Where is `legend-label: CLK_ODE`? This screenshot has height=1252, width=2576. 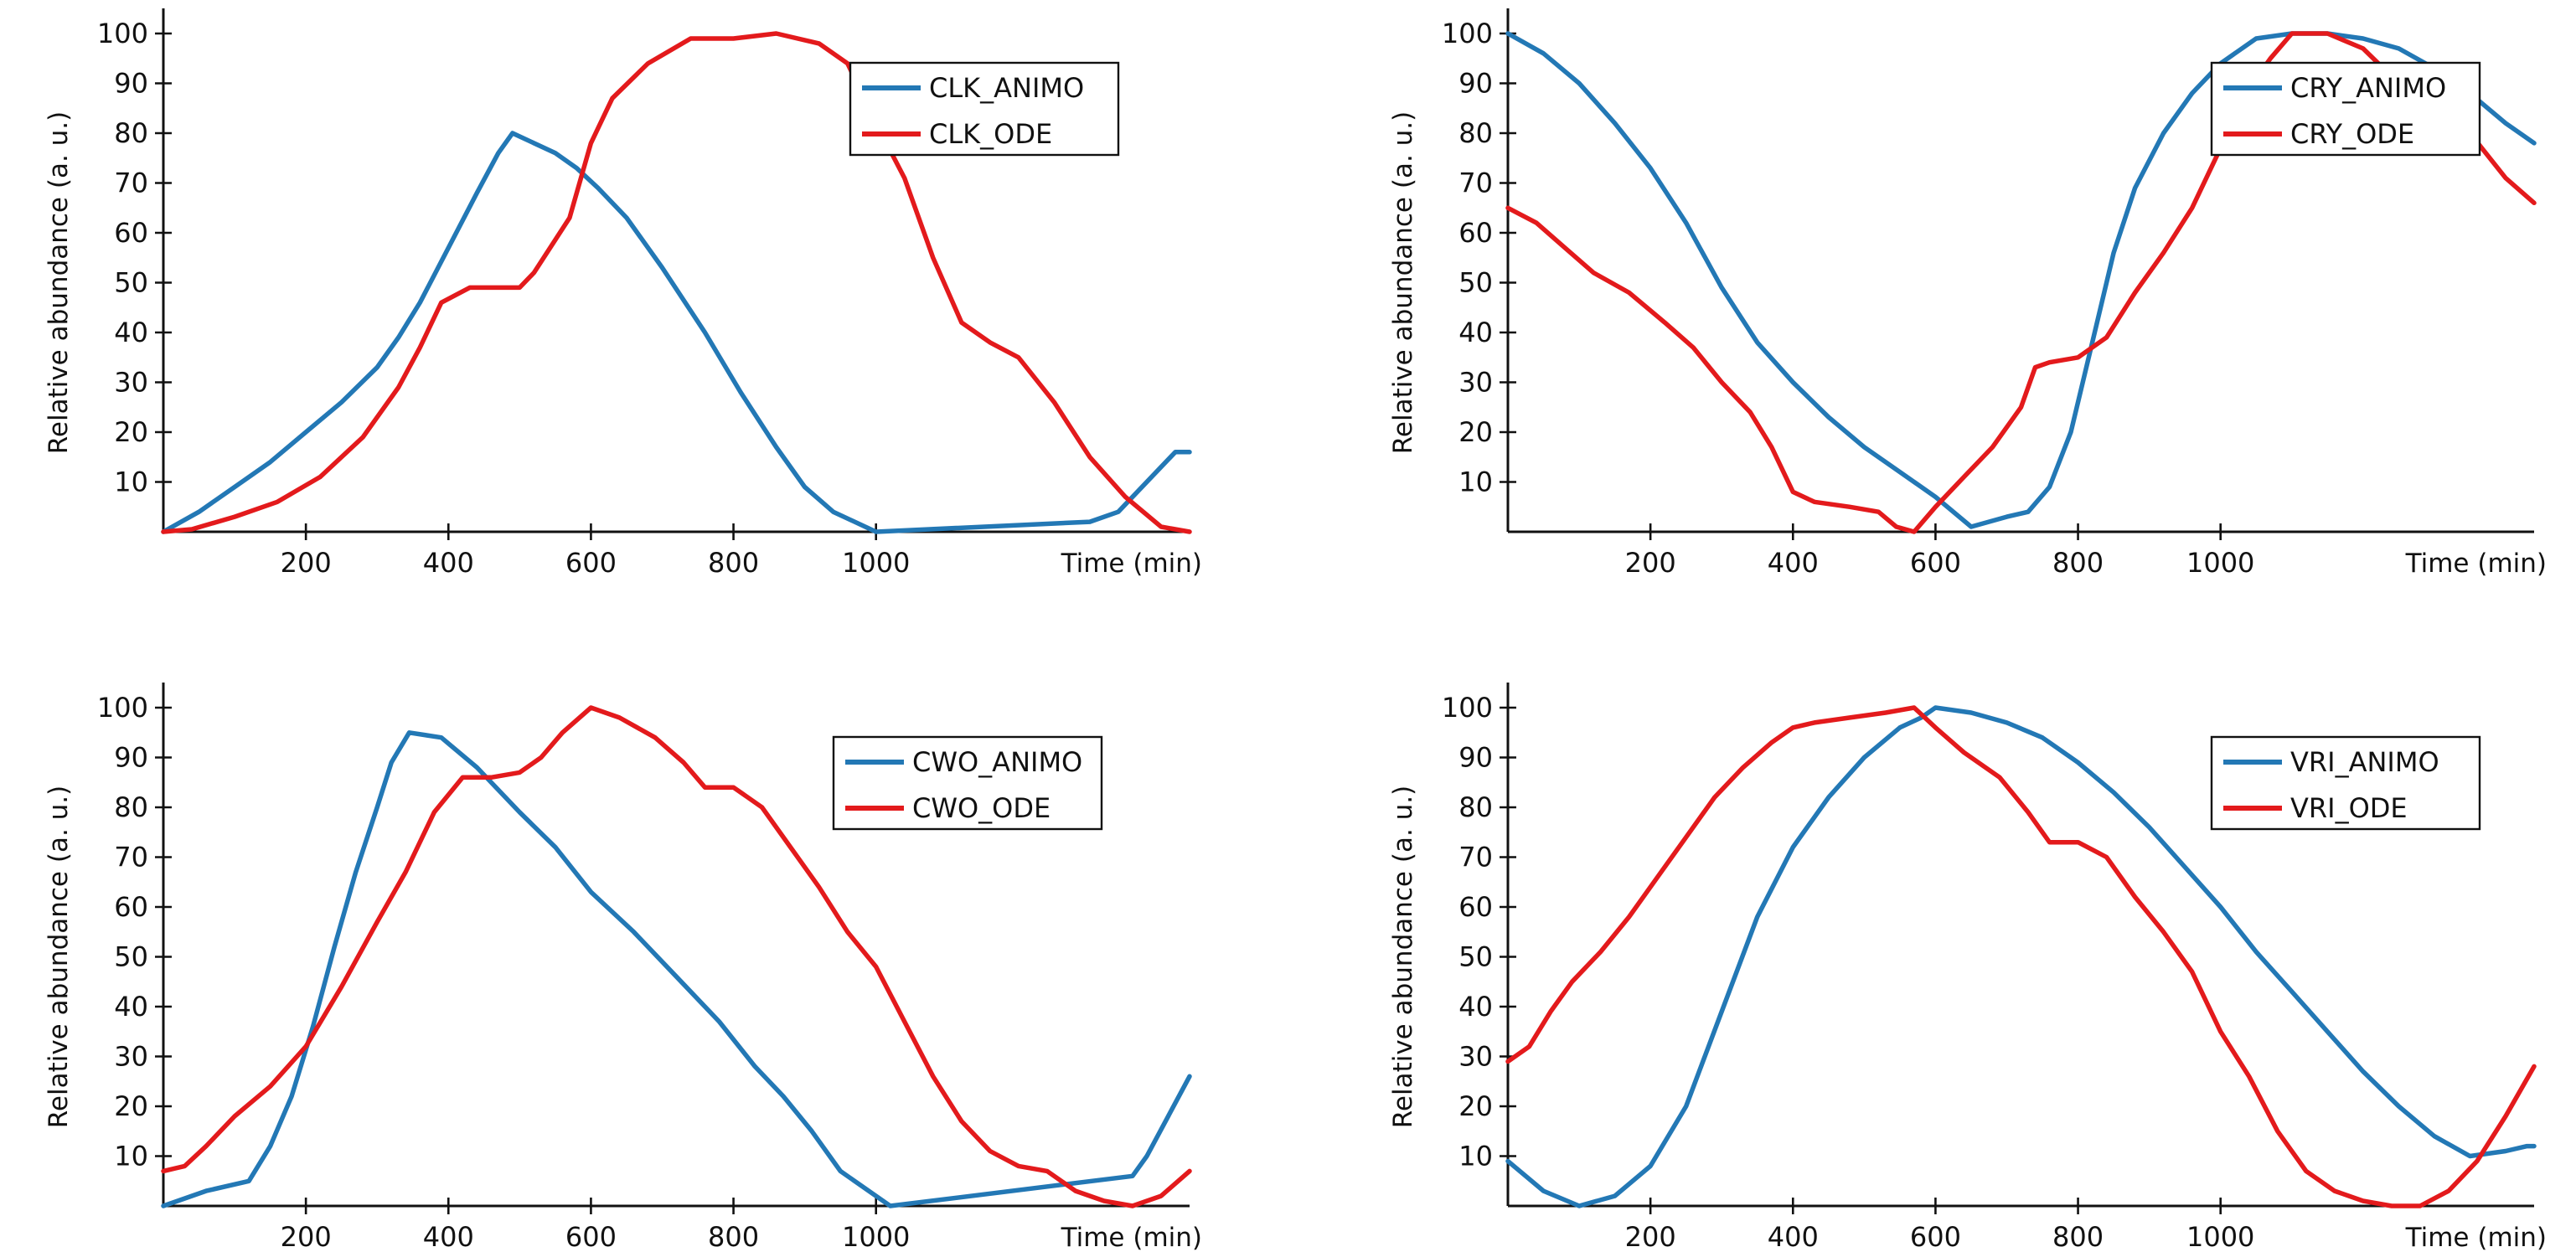 legend-label: CLK_ODE is located at coordinates (990, 134).